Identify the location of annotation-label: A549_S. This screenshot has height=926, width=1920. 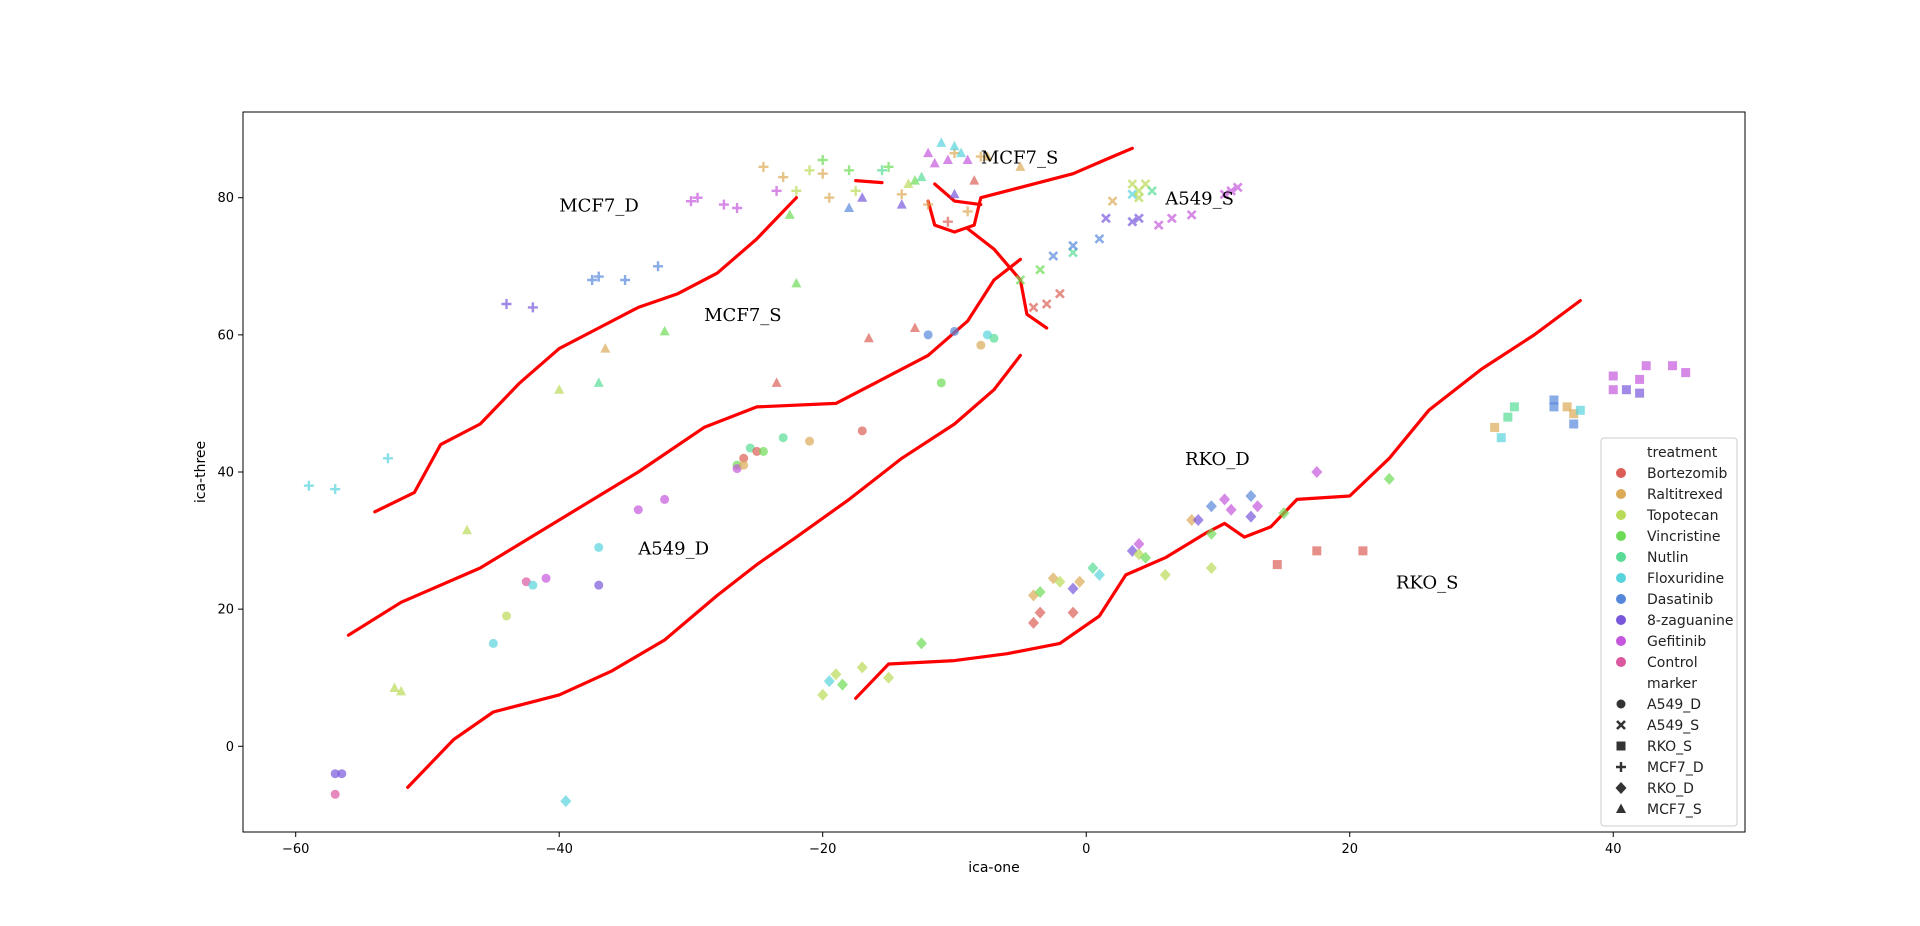
(1199, 199).